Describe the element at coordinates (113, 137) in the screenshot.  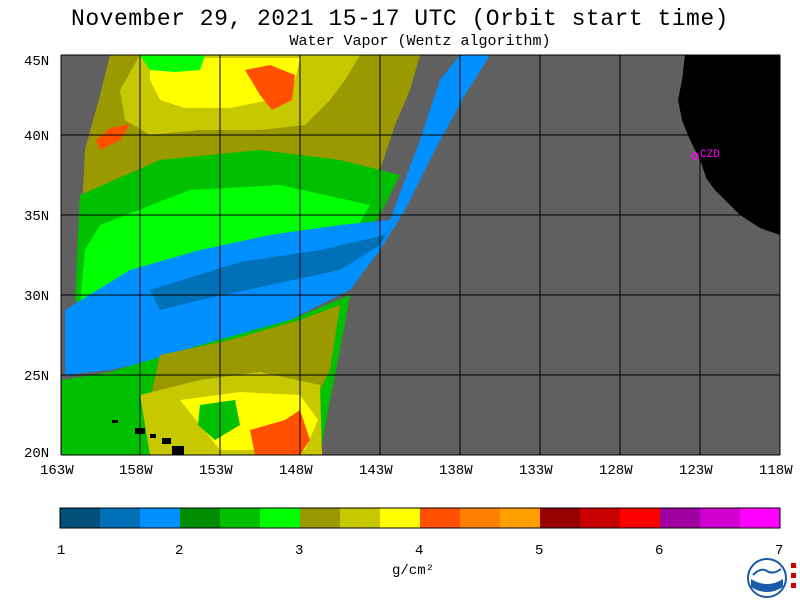
I see `swath-orange-nw` at that location.